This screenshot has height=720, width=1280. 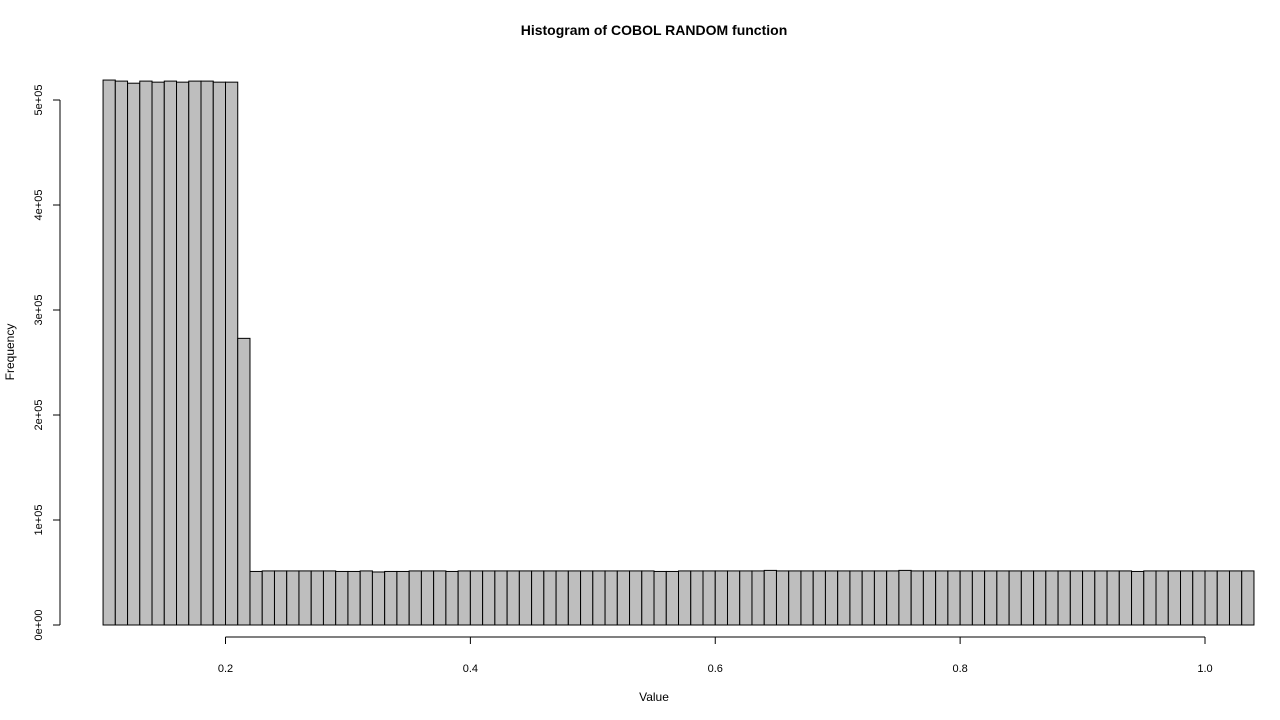 I want to click on y-axis: 0e+00 1e+05 2e+05 3e+05 4e+05 5e+05, so click(x=47, y=363).